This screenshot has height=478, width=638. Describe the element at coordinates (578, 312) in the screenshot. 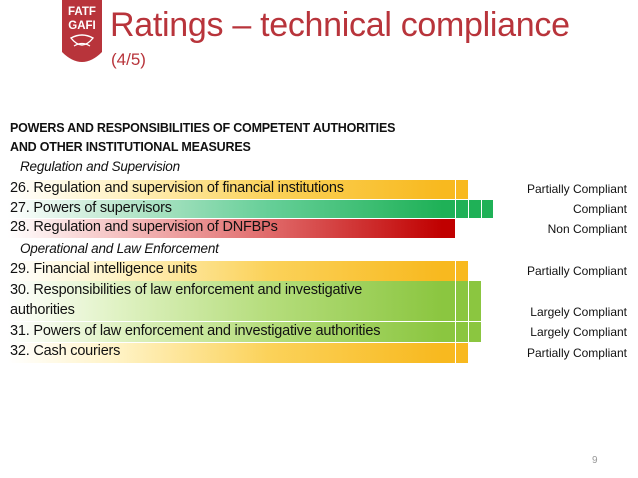

I see `rating-text-30: Largely Compliant` at that location.